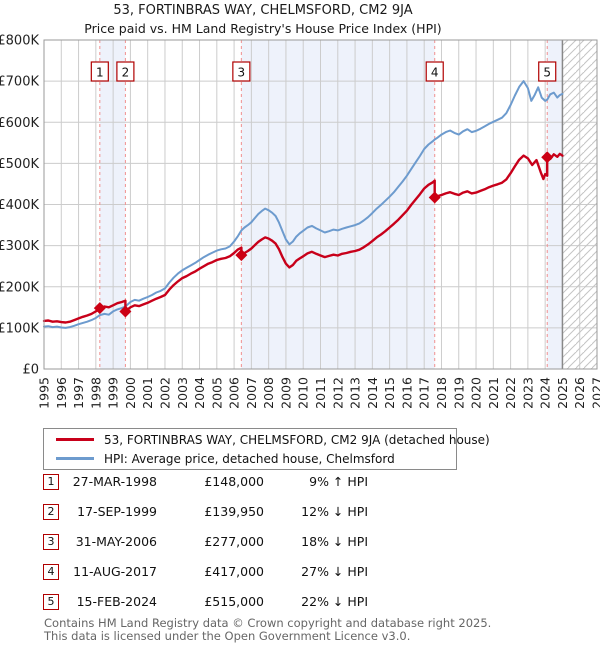 Image resolution: width=600 pixels, height=650 pixels. Describe the element at coordinates (51, 541) in the screenshot. I see `sale-number-badge: 3` at that location.